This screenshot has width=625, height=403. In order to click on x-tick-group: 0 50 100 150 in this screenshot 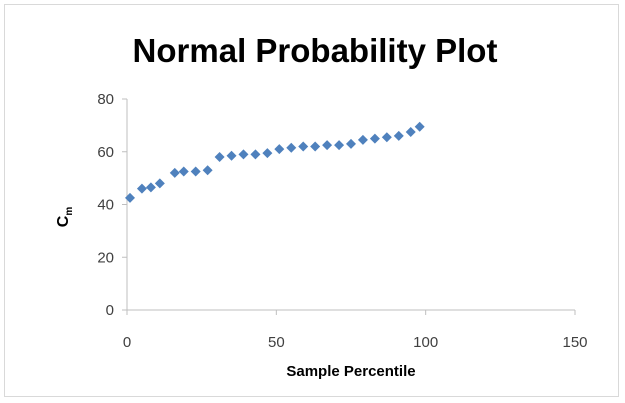, I will do `click(355, 330)`.